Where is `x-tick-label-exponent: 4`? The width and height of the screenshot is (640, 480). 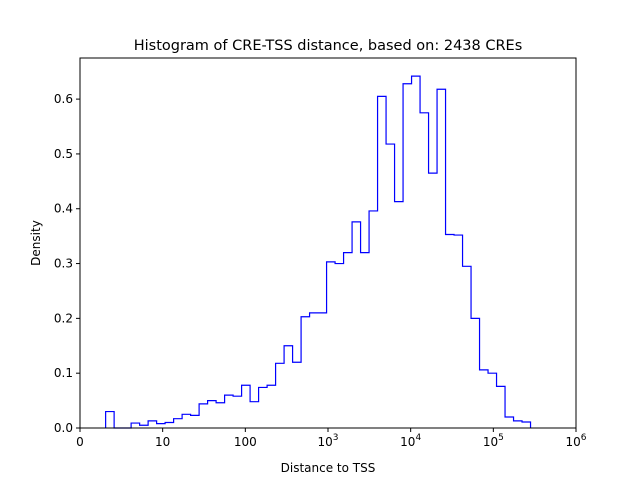 x-tick-label-exponent: 4 is located at coordinates (418, 438).